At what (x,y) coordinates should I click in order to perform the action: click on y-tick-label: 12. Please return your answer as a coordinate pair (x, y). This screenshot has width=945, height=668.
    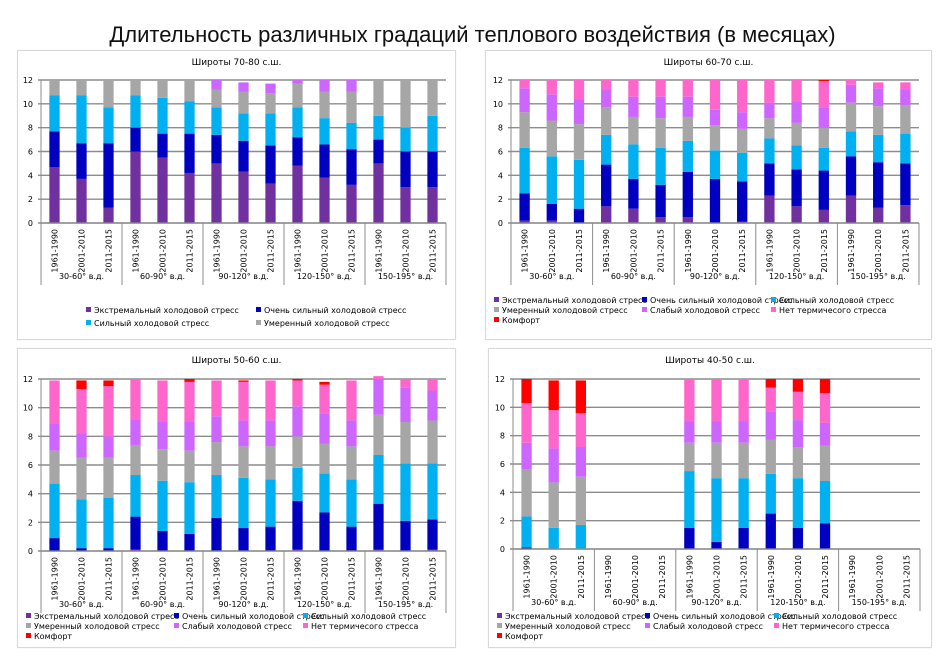
    Looking at the image, I should click on (500, 379).